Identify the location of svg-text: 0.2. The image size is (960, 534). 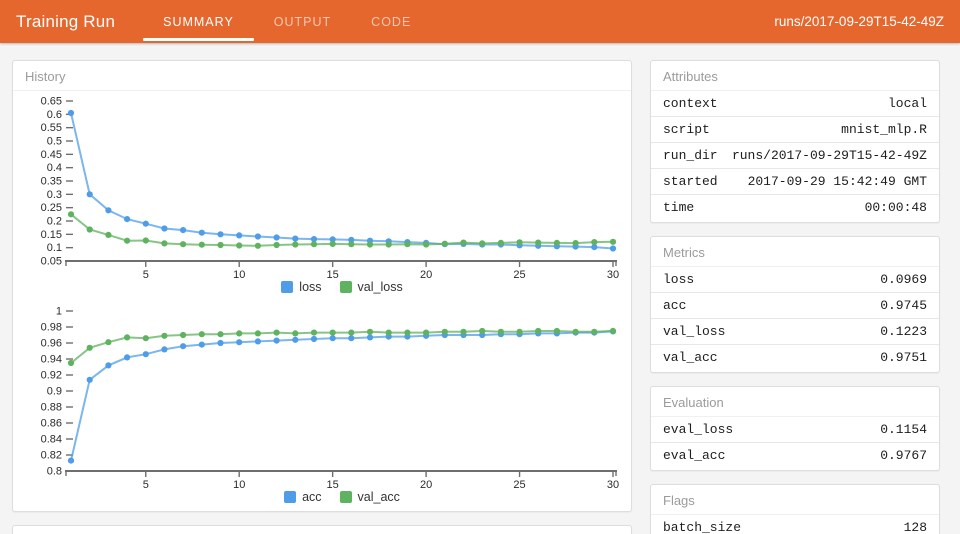
(54, 222).